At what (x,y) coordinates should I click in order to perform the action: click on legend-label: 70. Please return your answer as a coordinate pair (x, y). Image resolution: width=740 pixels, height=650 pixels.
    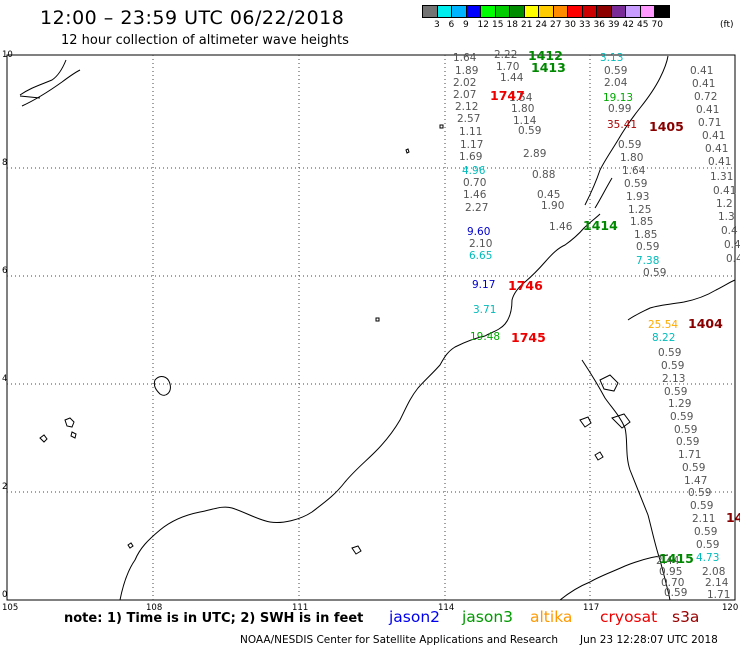
    Looking at the image, I should click on (657, 25).